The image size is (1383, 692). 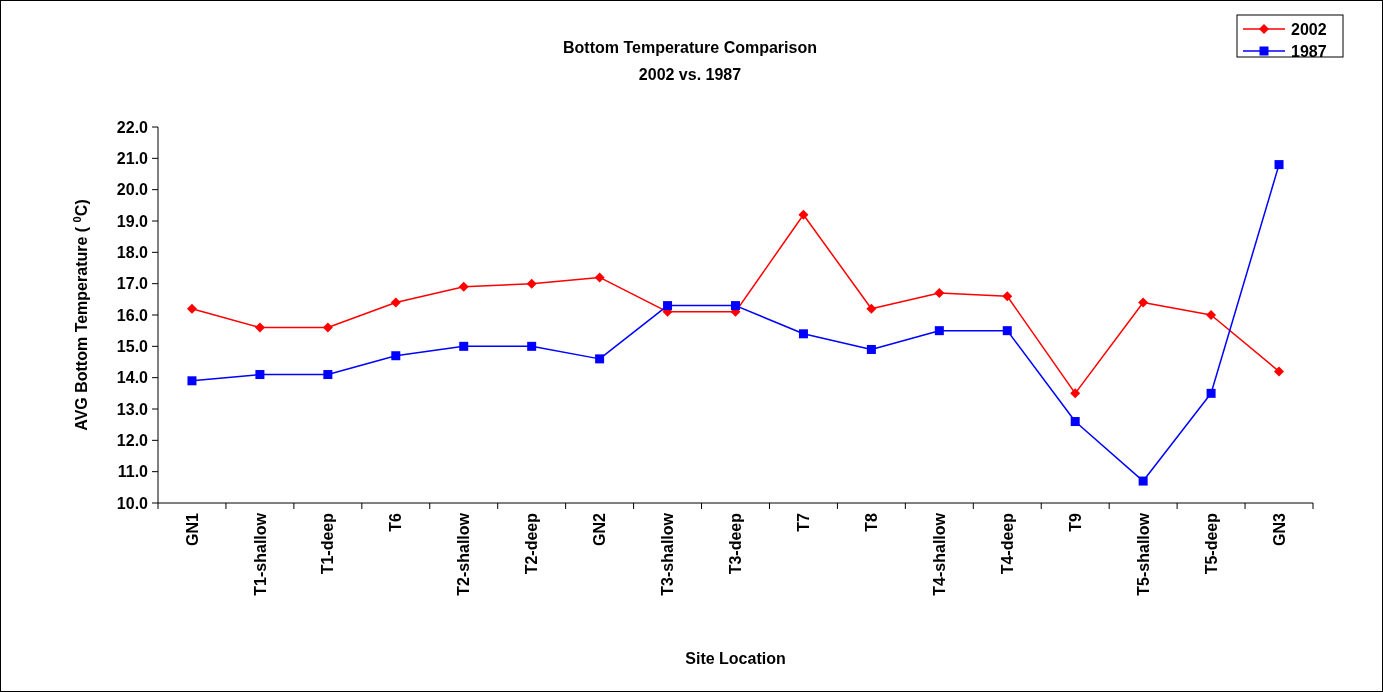 What do you see at coordinates (804, 522) in the screenshot?
I see `x-tick-label: T7` at bounding box center [804, 522].